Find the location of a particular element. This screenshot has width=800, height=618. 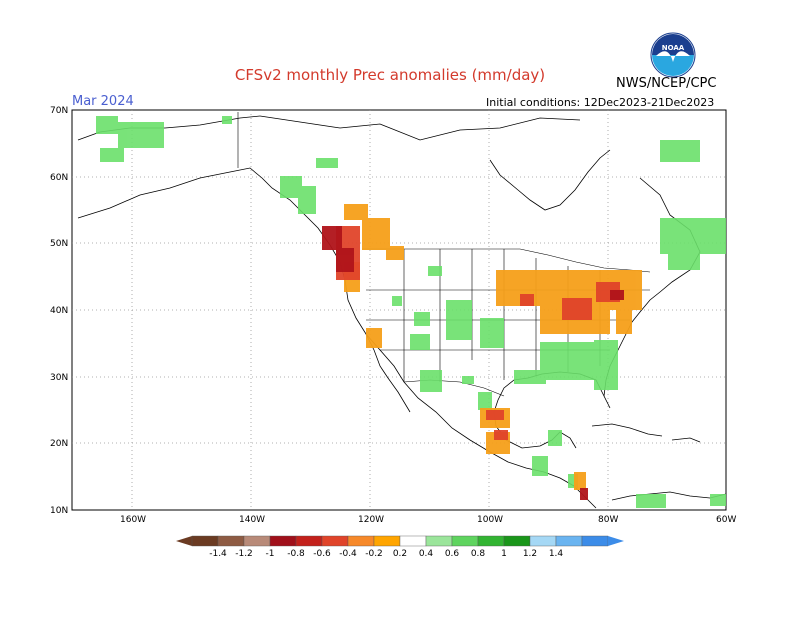

colorbar-label: -1.4 is located at coordinates (218, 554).